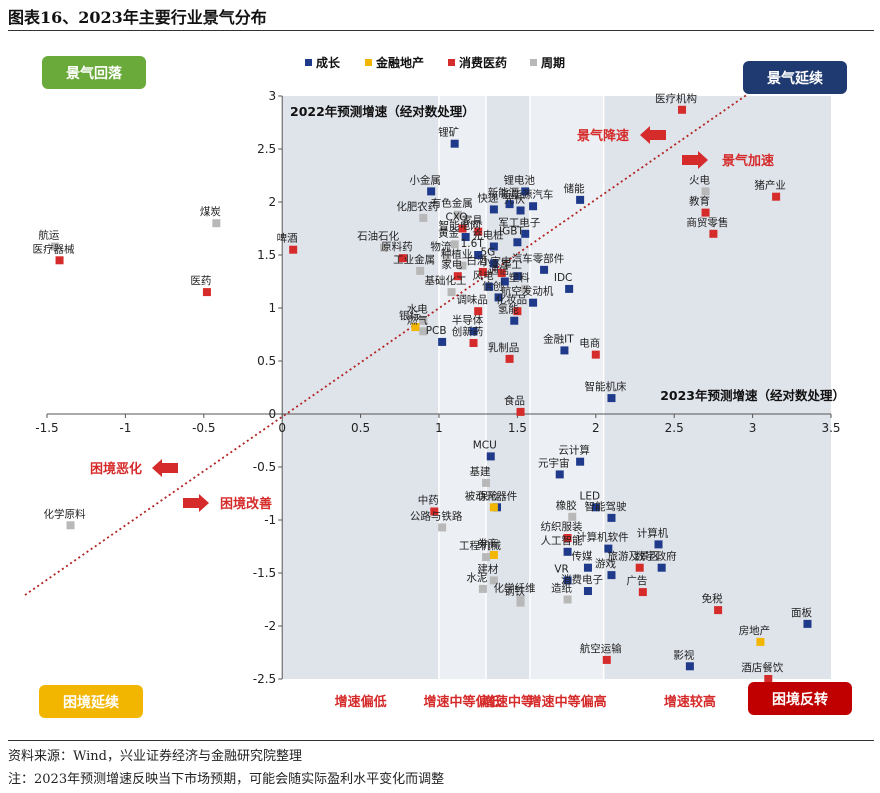  I want to click on footer-rule, so click(441, 740).